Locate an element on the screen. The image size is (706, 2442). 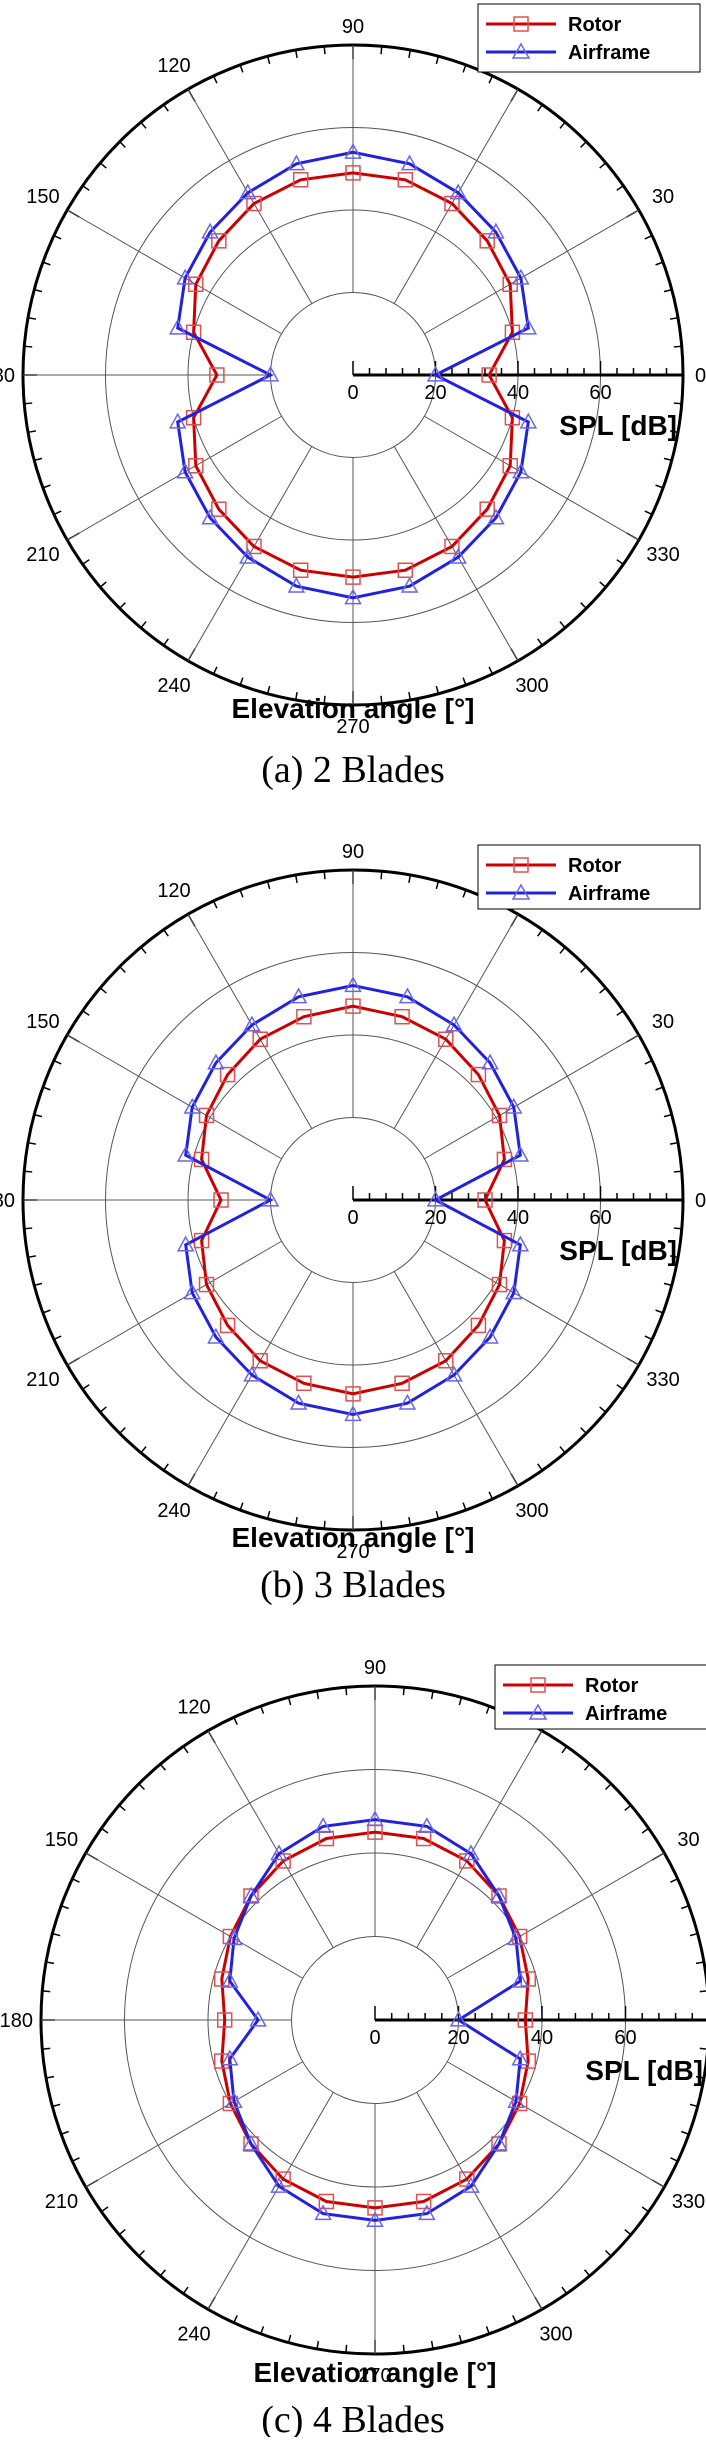
radial-tick-label: 20 is located at coordinates (435, 393).